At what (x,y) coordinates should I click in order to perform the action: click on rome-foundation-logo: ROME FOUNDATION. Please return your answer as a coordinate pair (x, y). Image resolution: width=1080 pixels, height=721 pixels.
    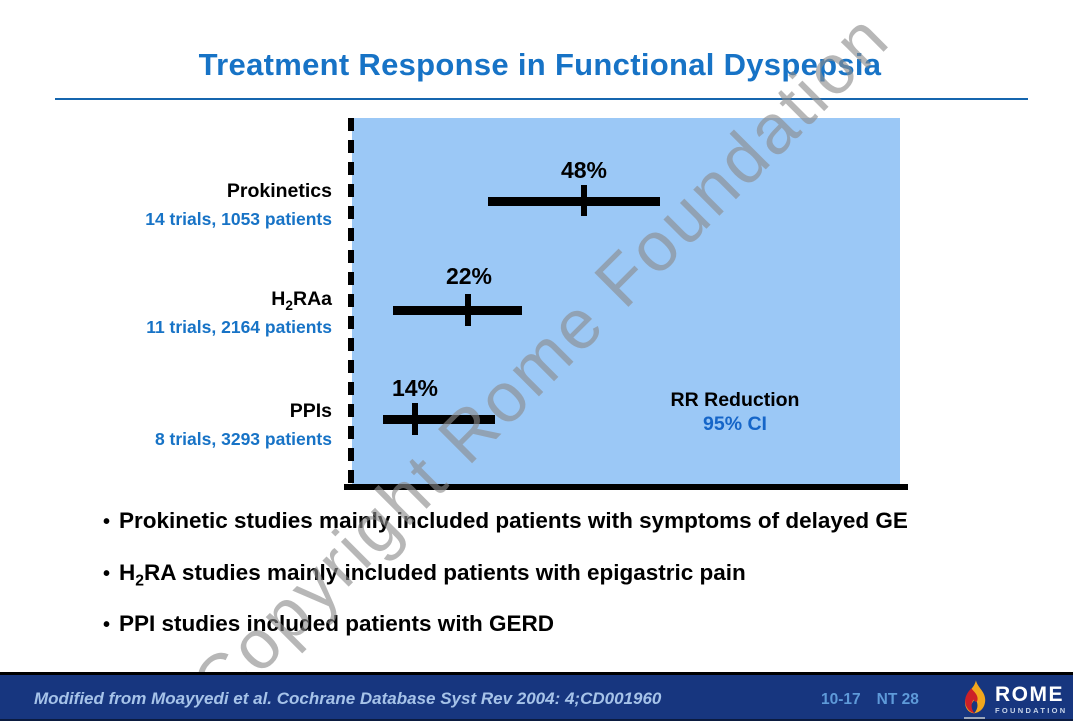
    Looking at the image, I should click on (1014, 699).